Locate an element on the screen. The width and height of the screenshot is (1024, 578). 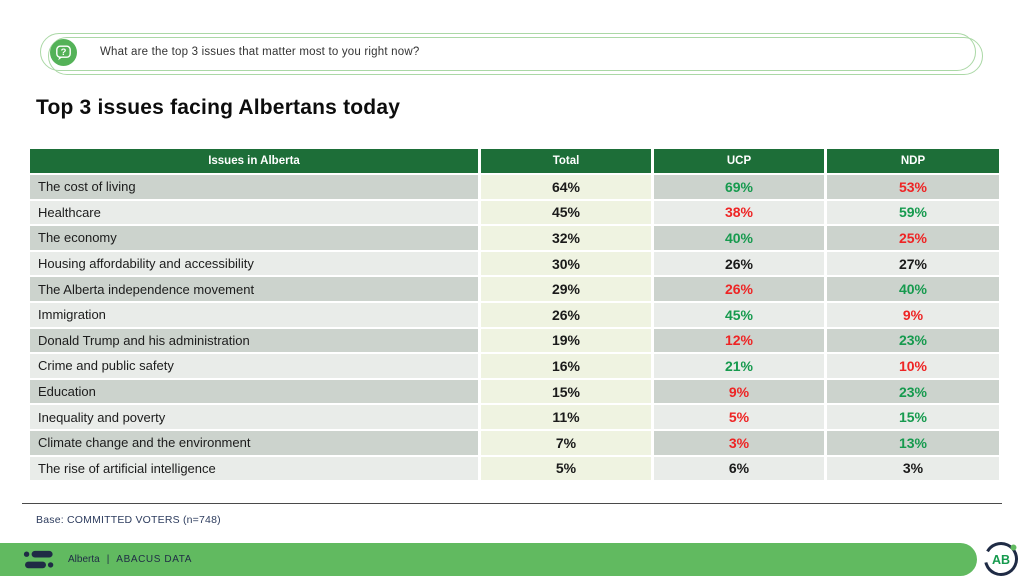
footer-bar: Alberta | ABACUS DATA is located at coordinates (488, 559).